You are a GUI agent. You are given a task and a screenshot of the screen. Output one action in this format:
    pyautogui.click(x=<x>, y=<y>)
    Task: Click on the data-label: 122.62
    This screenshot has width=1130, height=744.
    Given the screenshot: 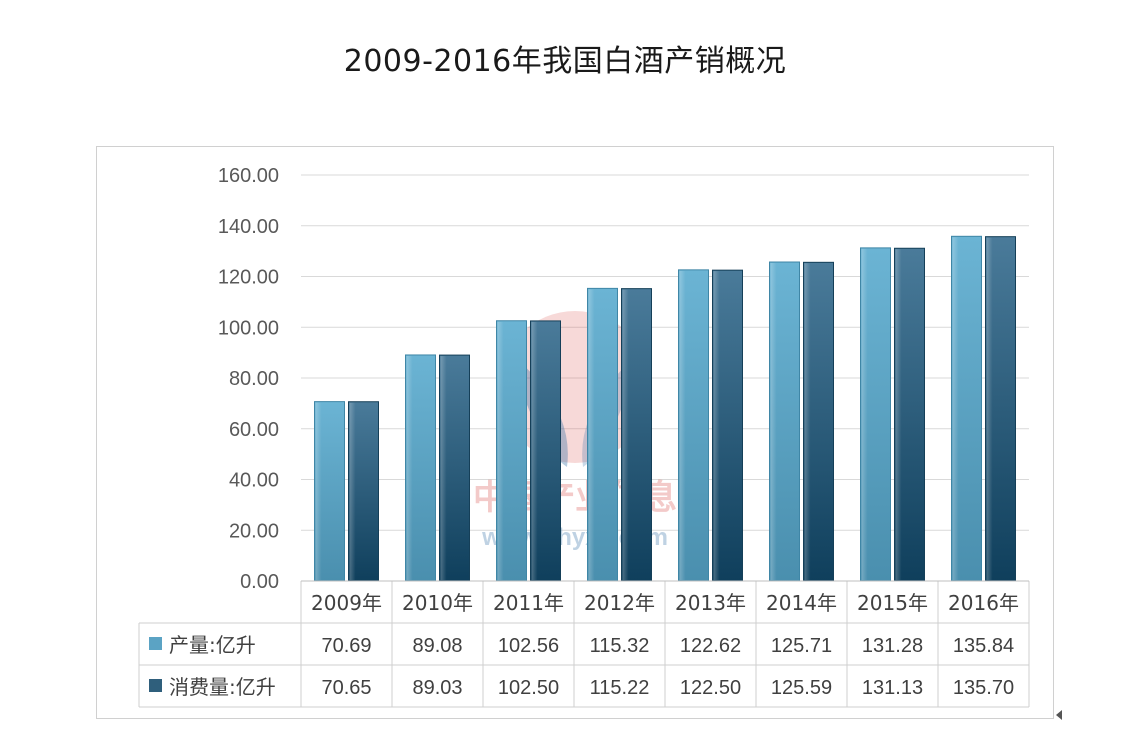 What is the action you would take?
    pyautogui.click(x=710, y=646)
    